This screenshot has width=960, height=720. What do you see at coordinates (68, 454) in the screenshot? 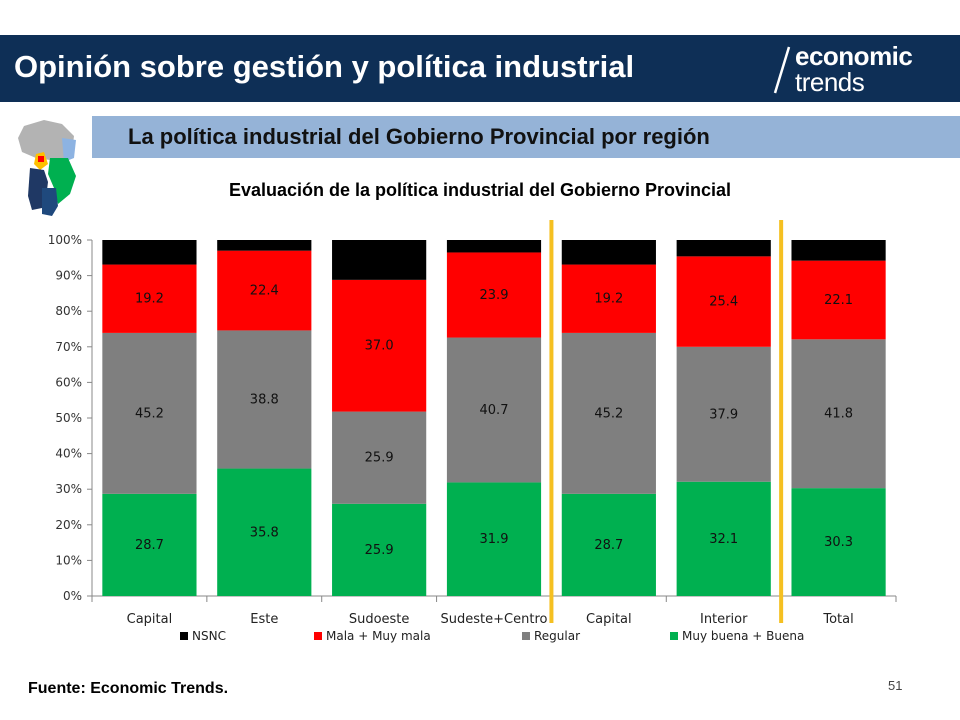
I see `y-tick-label: 40%` at bounding box center [68, 454].